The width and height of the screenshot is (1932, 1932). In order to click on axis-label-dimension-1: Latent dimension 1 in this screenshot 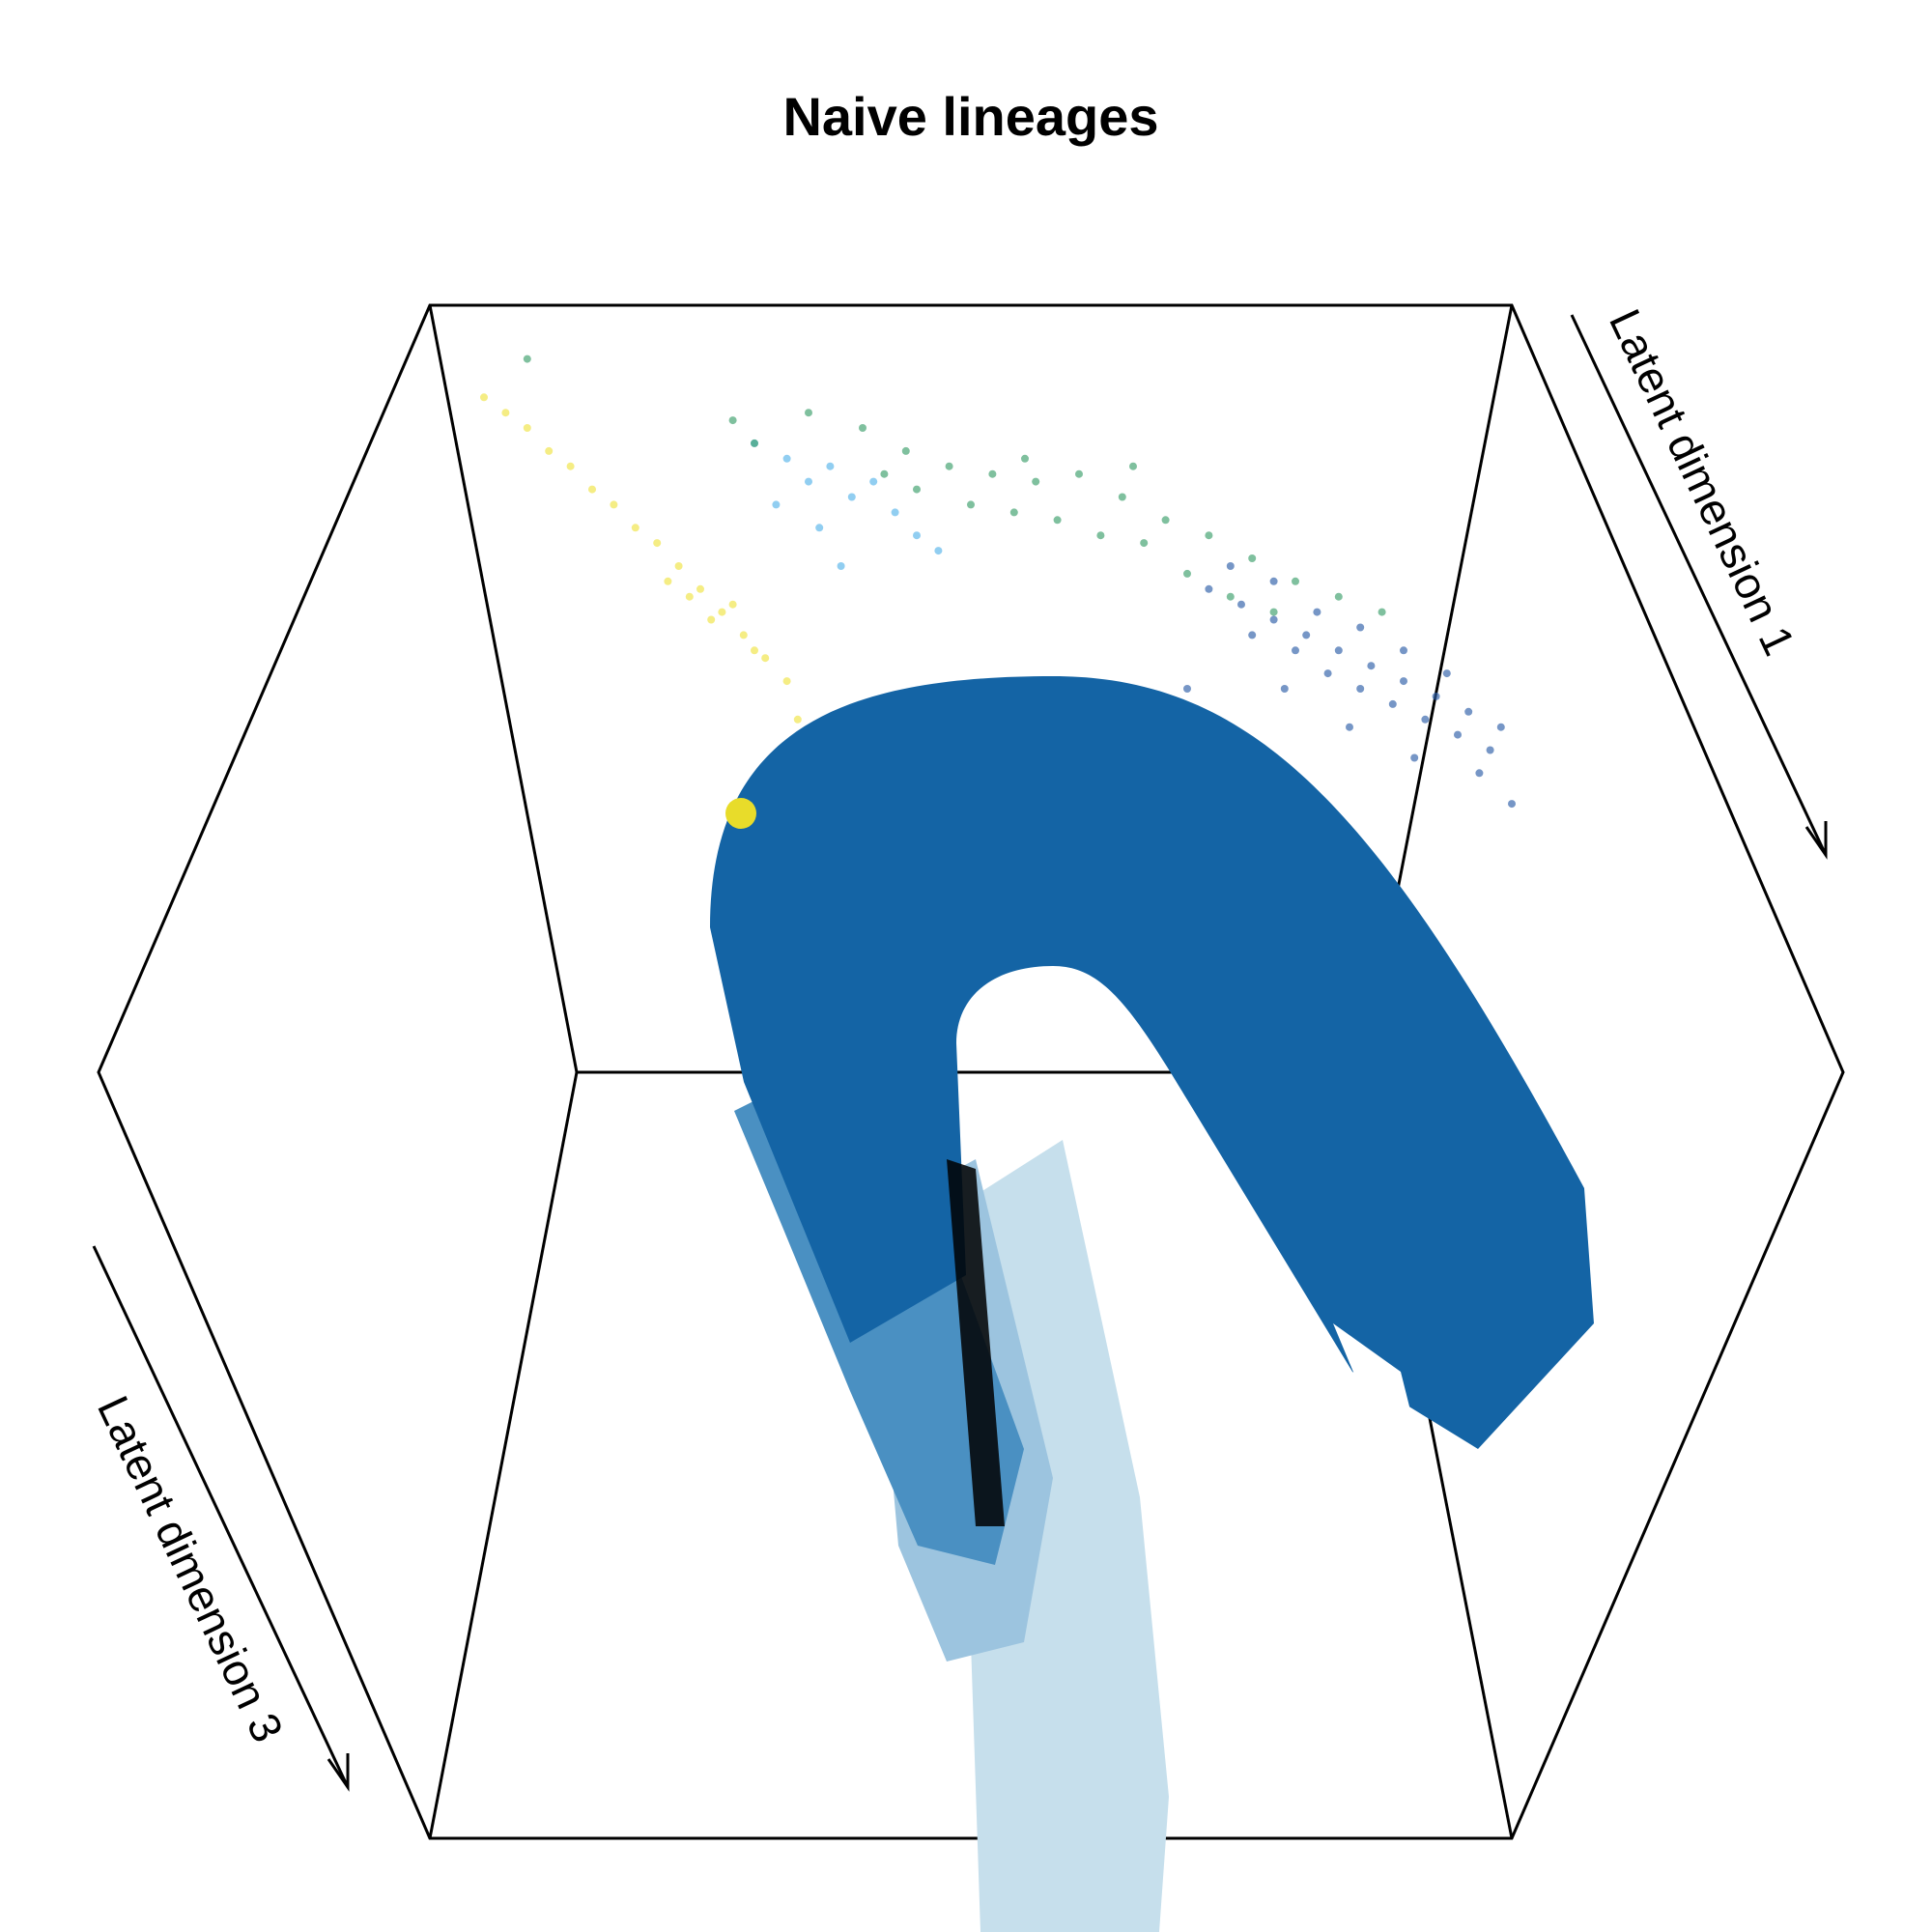, I will do `click(1702, 482)`.